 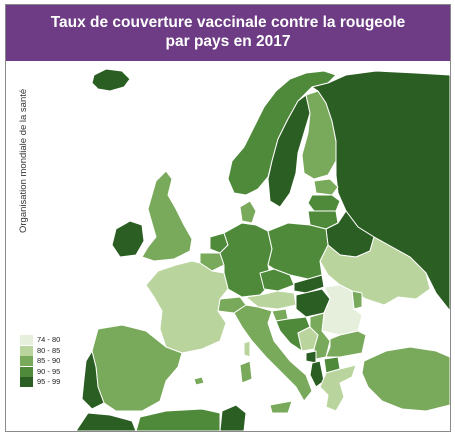 What do you see at coordinates (317, 374) in the screenshot?
I see `region-albania` at bounding box center [317, 374].